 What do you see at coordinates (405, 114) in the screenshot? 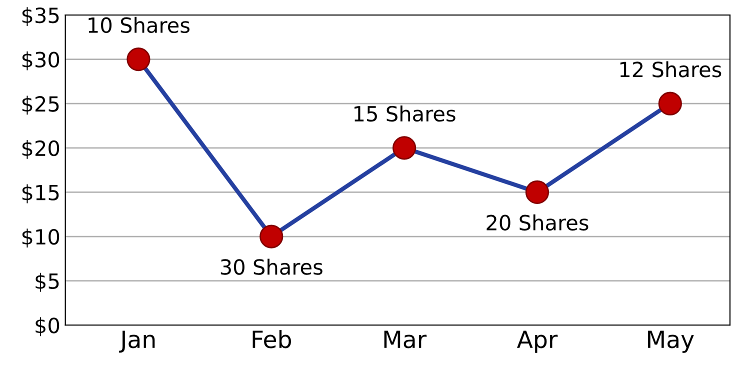
I see `annotation: 15 Shares` at bounding box center [405, 114].